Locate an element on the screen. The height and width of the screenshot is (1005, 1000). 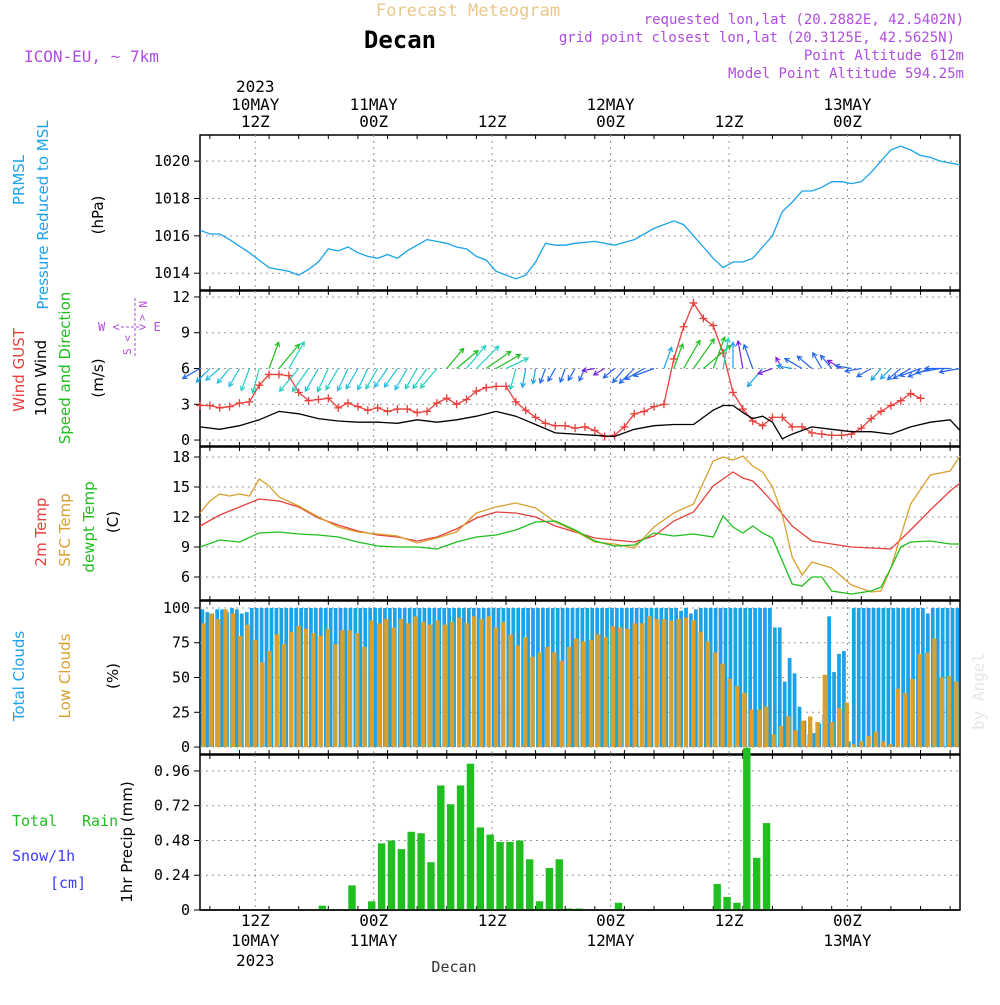
top-date: 13MAY is located at coordinates (847, 104).